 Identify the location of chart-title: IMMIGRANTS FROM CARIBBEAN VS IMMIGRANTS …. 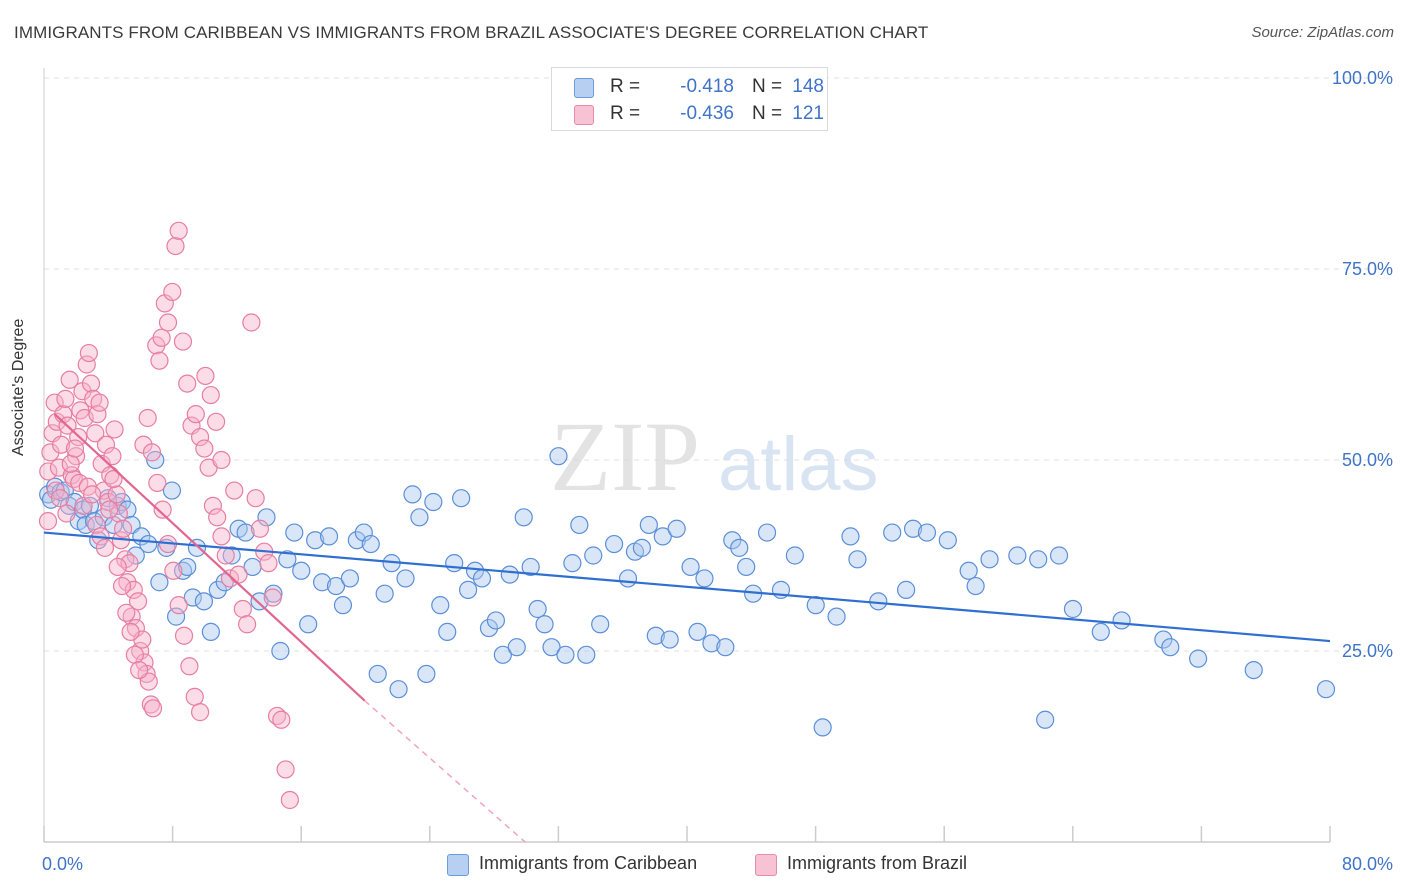
(471, 32).